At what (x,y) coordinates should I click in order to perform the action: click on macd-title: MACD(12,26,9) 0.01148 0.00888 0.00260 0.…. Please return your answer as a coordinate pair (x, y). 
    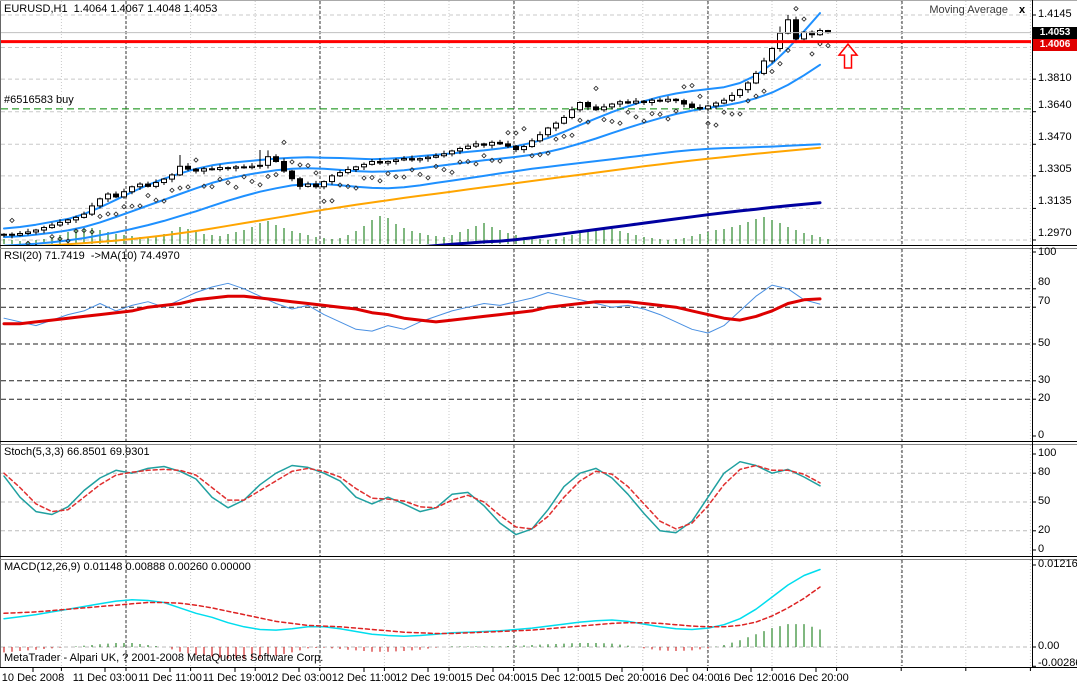
    Looking at the image, I should click on (127, 567).